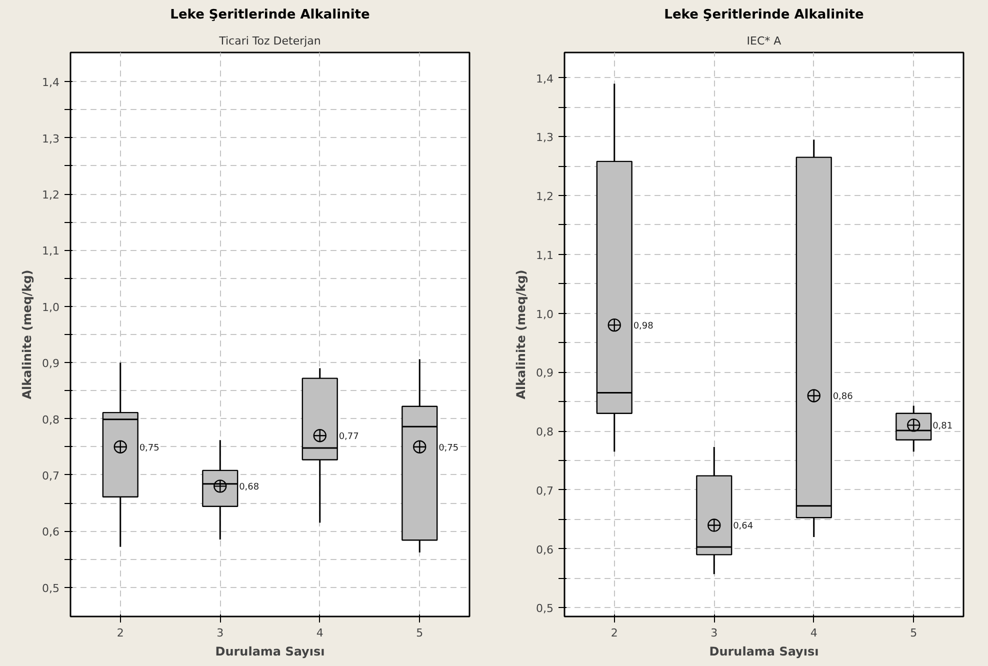 This screenshot has width=988, height=666. What do you see at coordinates (764, 41) in the screenshot?
I see `chart-subtitle: IEC* A` at bounding box center [764, 41].